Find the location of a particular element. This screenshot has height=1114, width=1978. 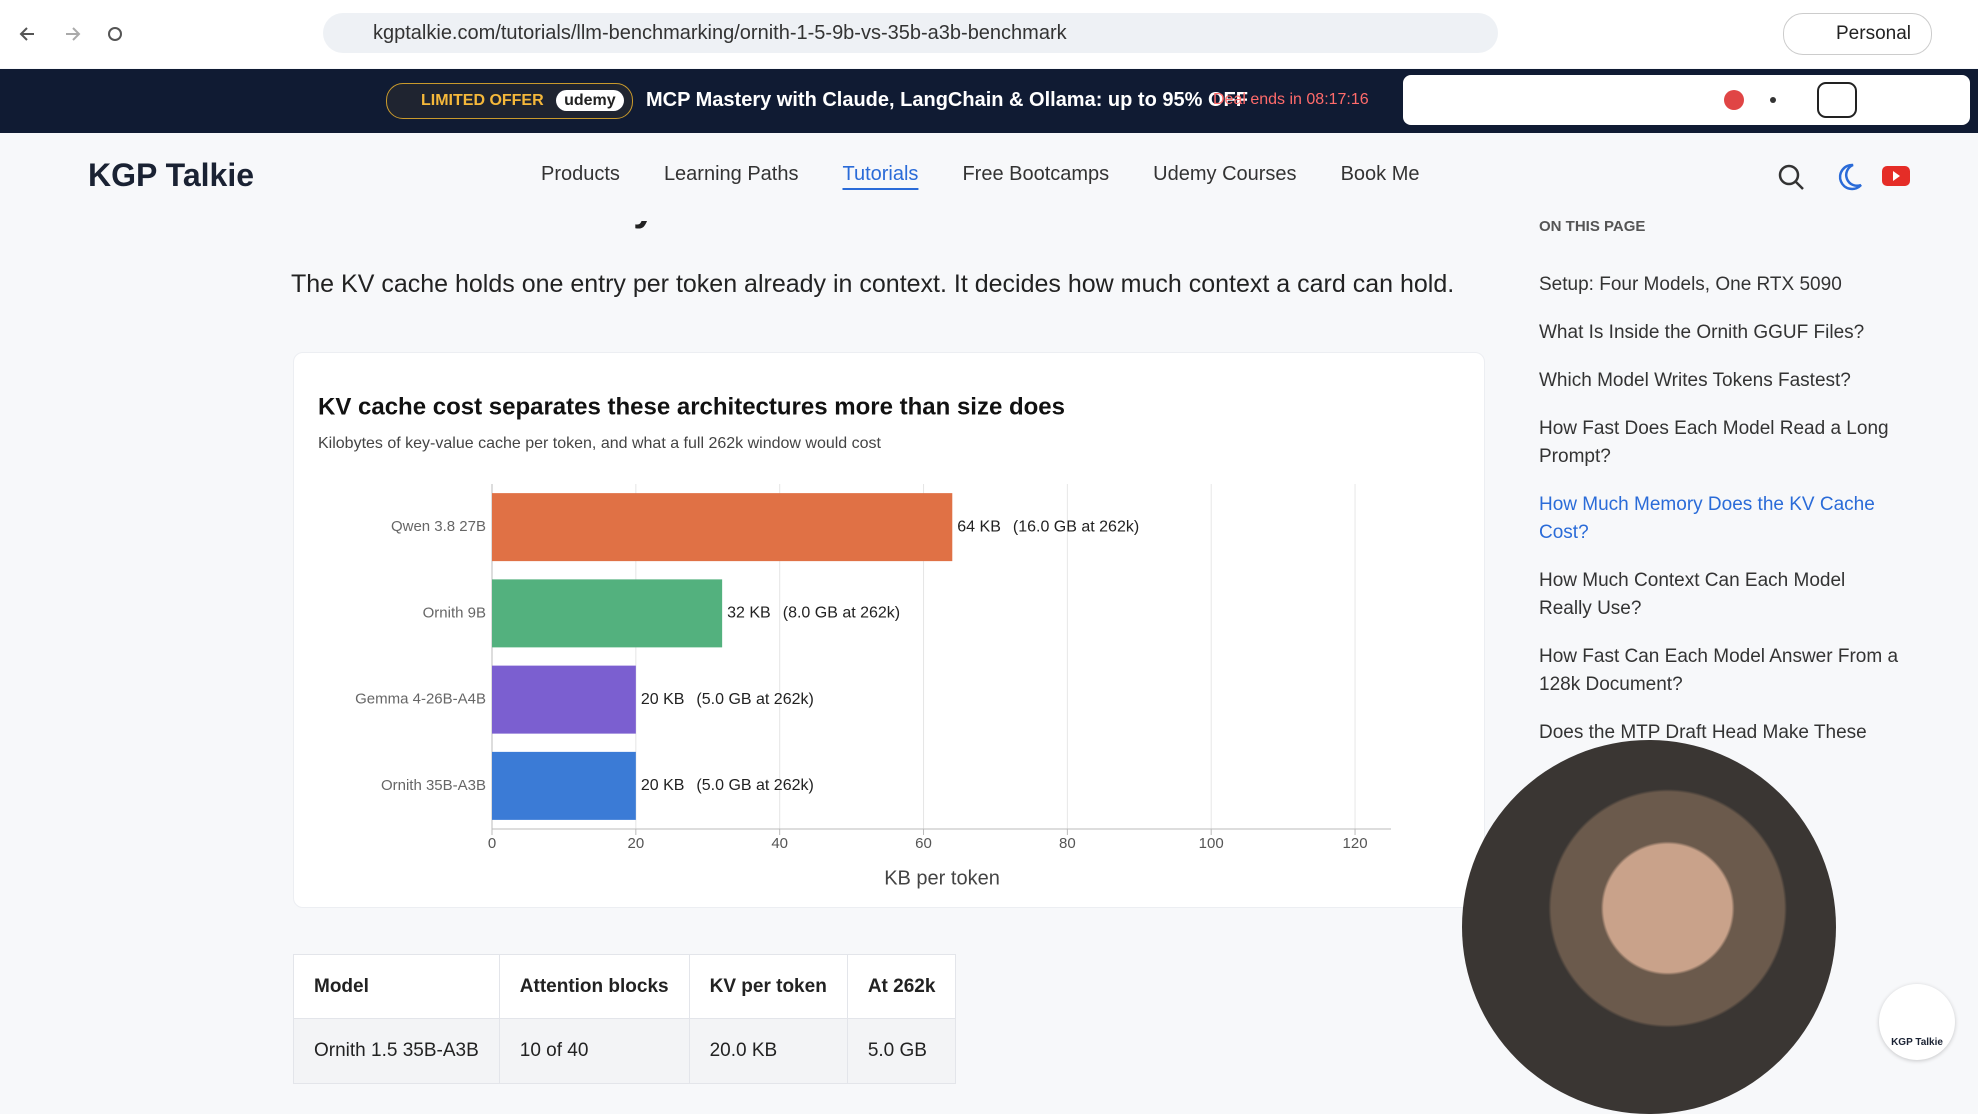

x-tick-label: 0 is located at coordinates (492, 843).